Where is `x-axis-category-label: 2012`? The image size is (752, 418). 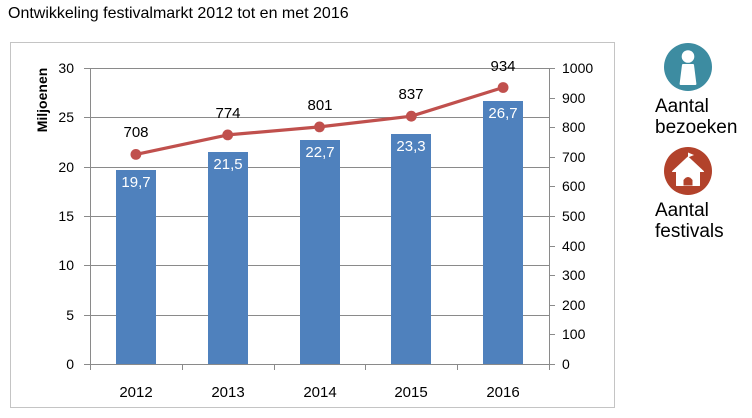 x-axis-category-label: 2012 is located at coordinates (136, 392).